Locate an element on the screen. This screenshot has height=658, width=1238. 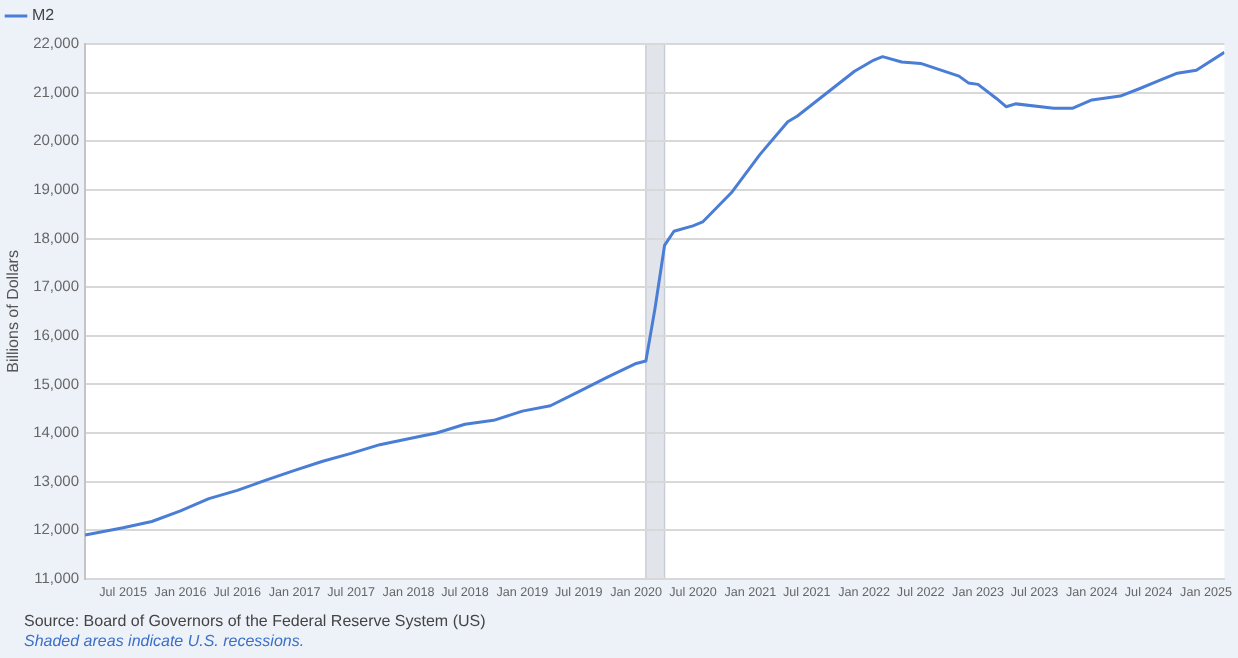
text: Shaded areas indicate U.S. recessions. is located at coordinates (165, 642).